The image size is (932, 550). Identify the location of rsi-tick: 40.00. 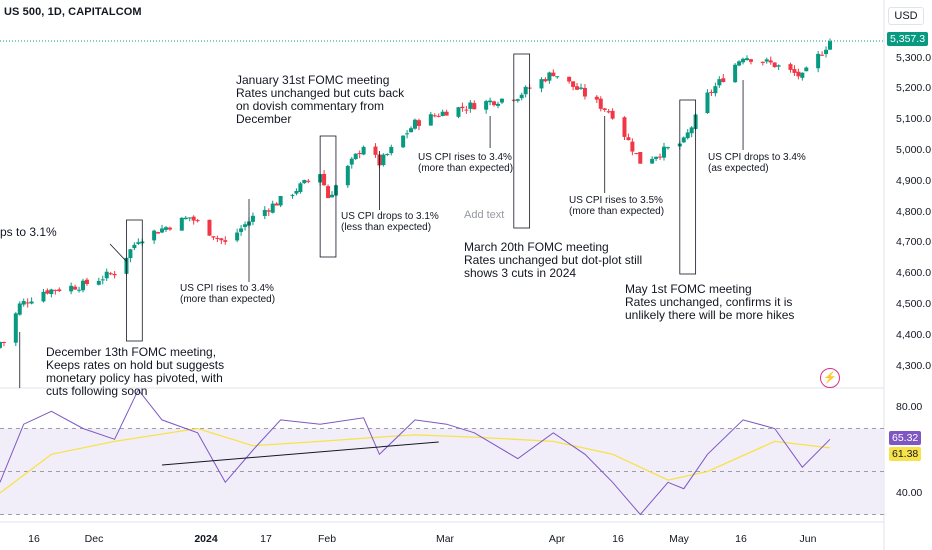
(909, 493).